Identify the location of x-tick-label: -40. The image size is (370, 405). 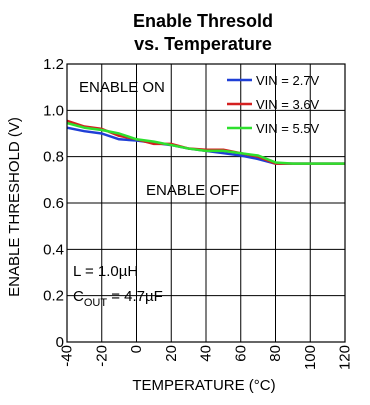
(67, 356).